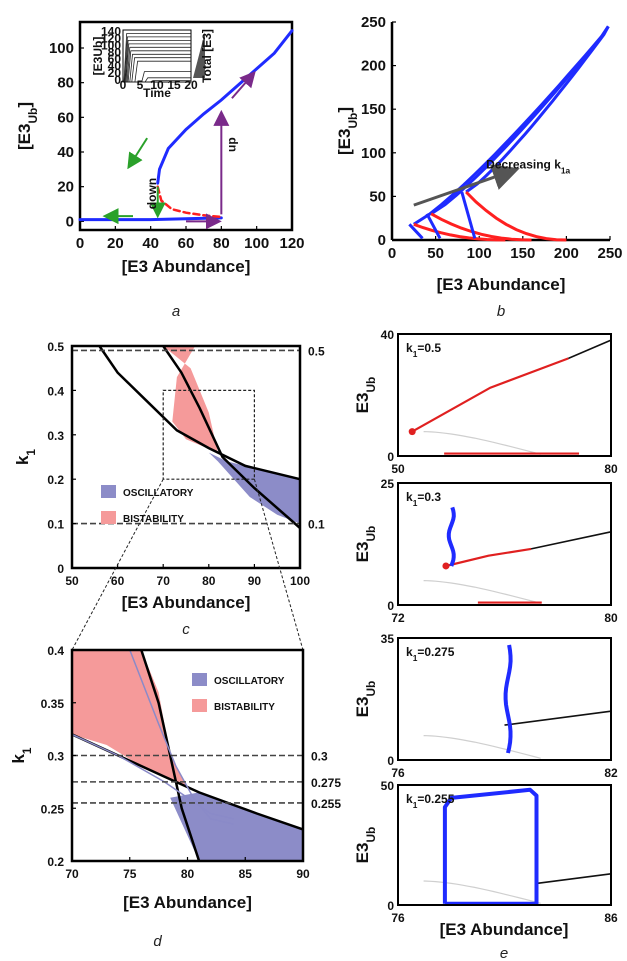  What do you see at coordinates (199, 55) in the screenshot?
I see `panel-a-inset-wedge` at bounding box center [199, 55].